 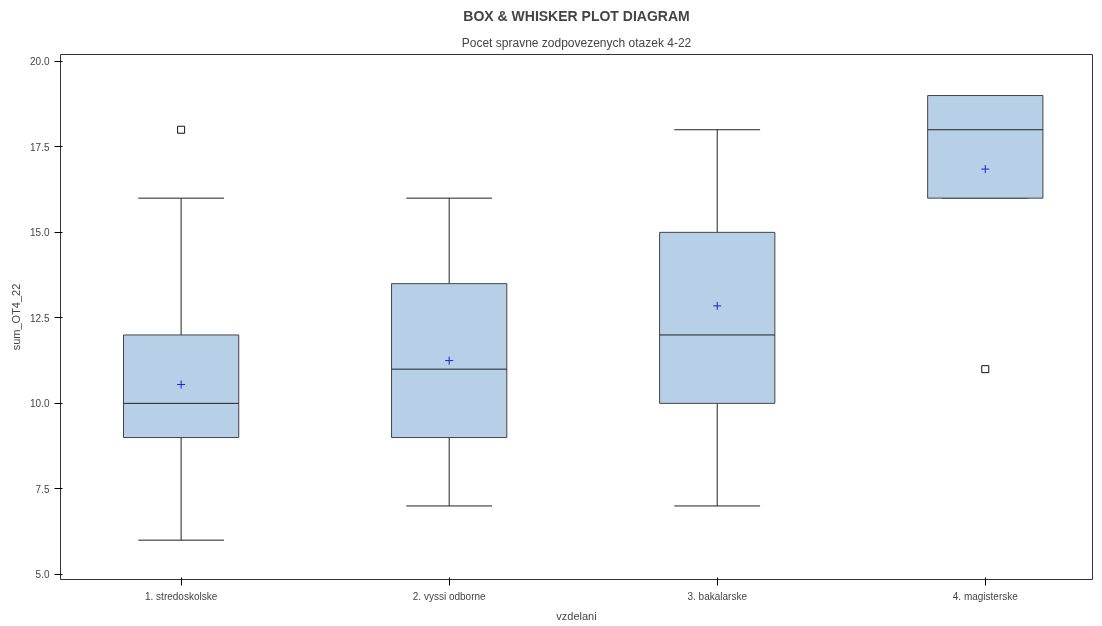 What do you see at coordinates (42, 489) in the screenshot?
I see `y-tick-label: 7.5` at bounding box center [42, 489].